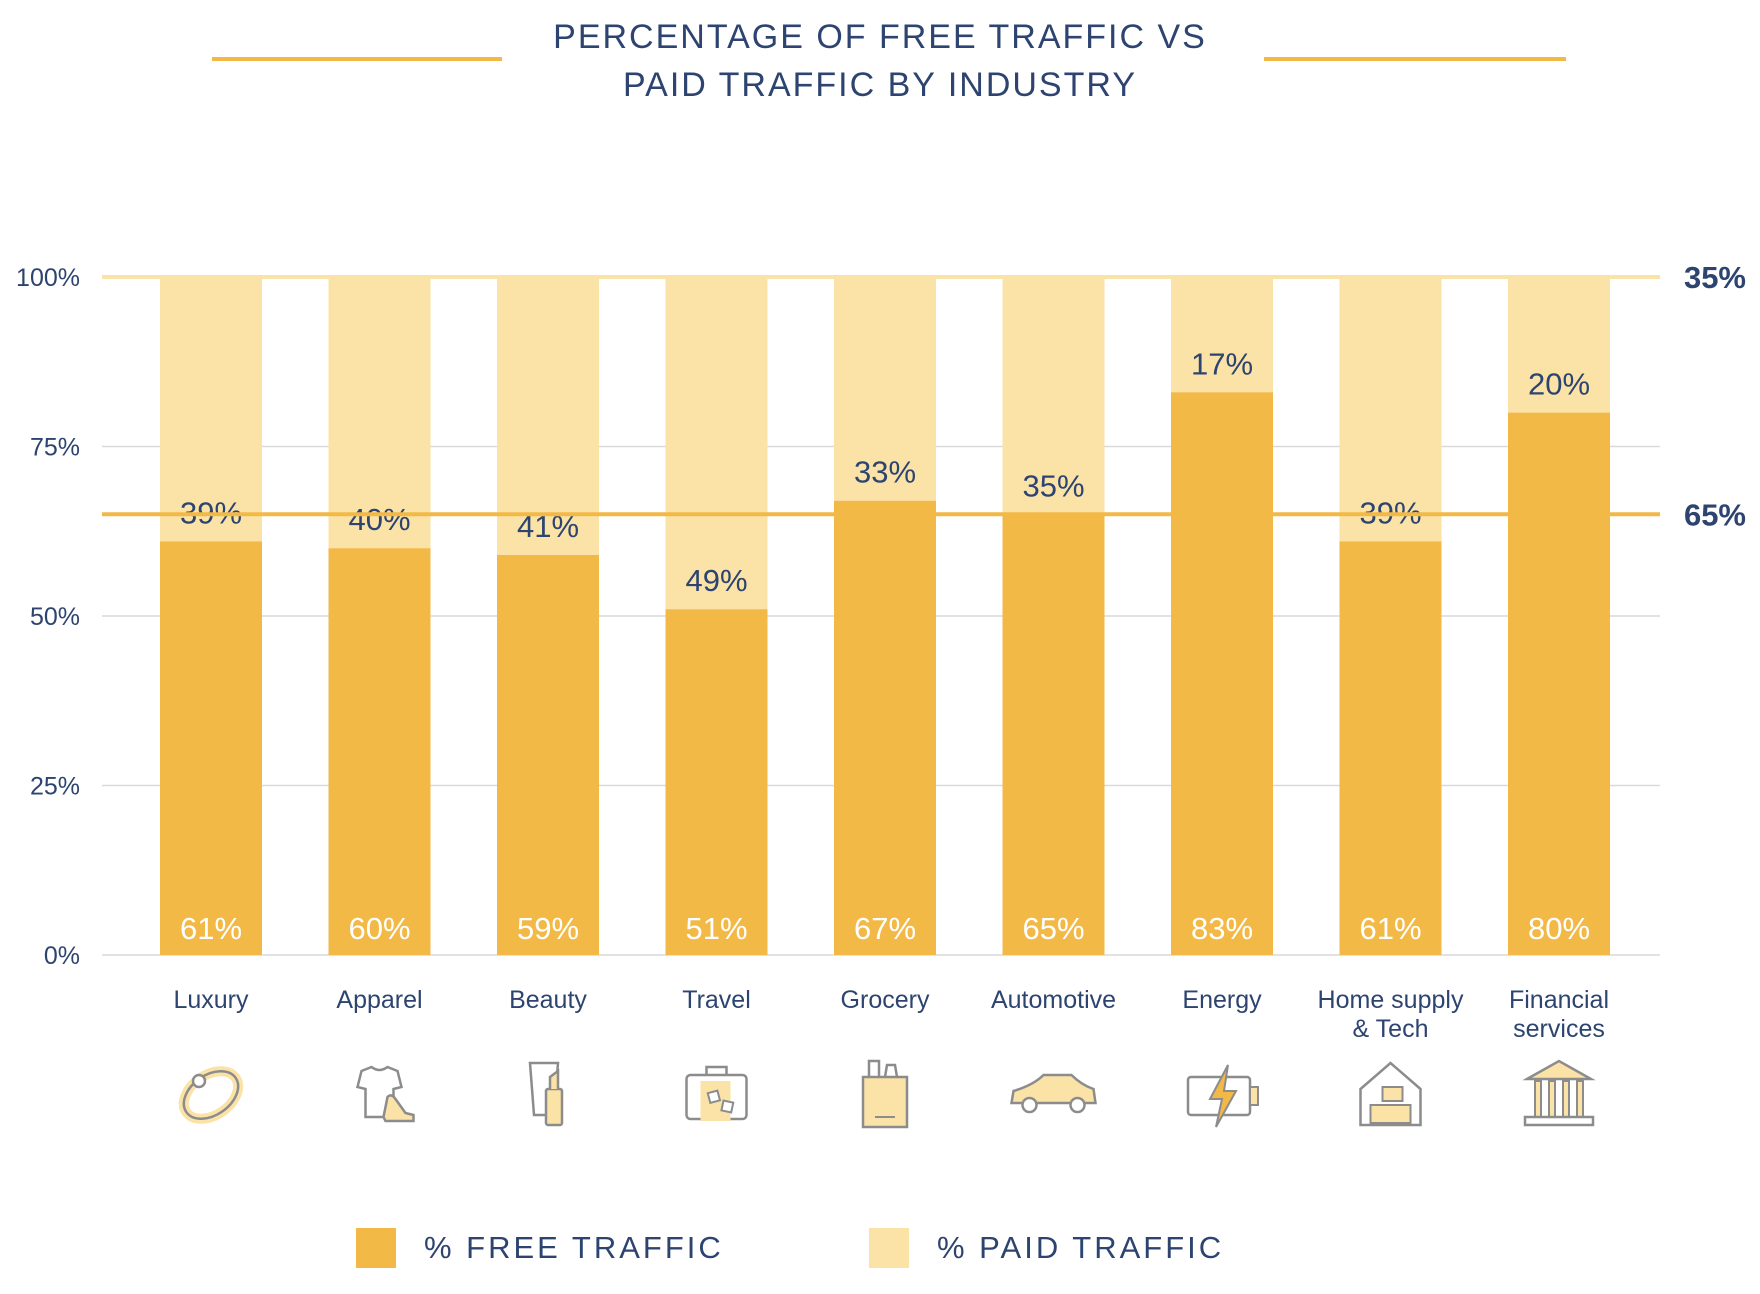 This screenshot has width=1760, height=1294. I want to click on ring-icon, so click(211, 1095).